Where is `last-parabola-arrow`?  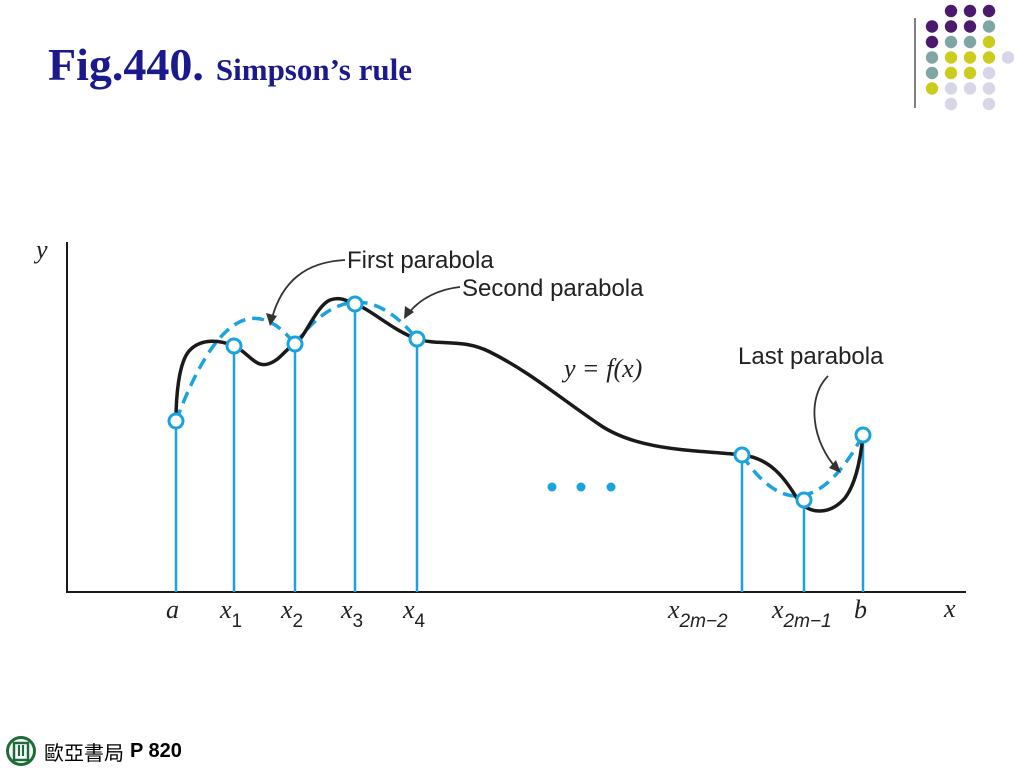 last-parabola-arrow is located at coordinates (825, 422).